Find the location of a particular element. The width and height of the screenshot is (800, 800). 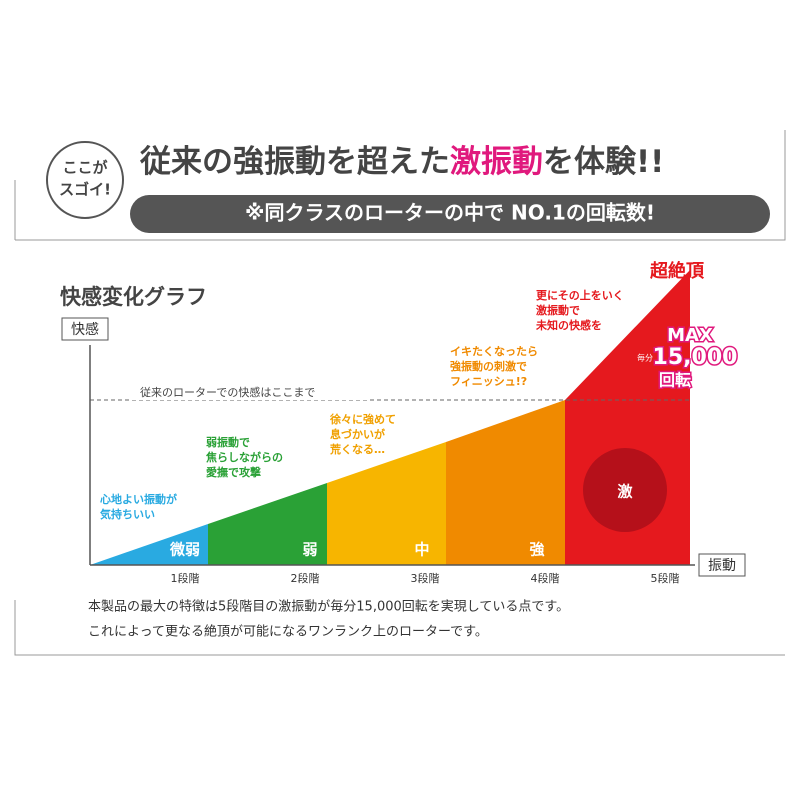

y-label: 快感 is located at coordinates (85, 329).